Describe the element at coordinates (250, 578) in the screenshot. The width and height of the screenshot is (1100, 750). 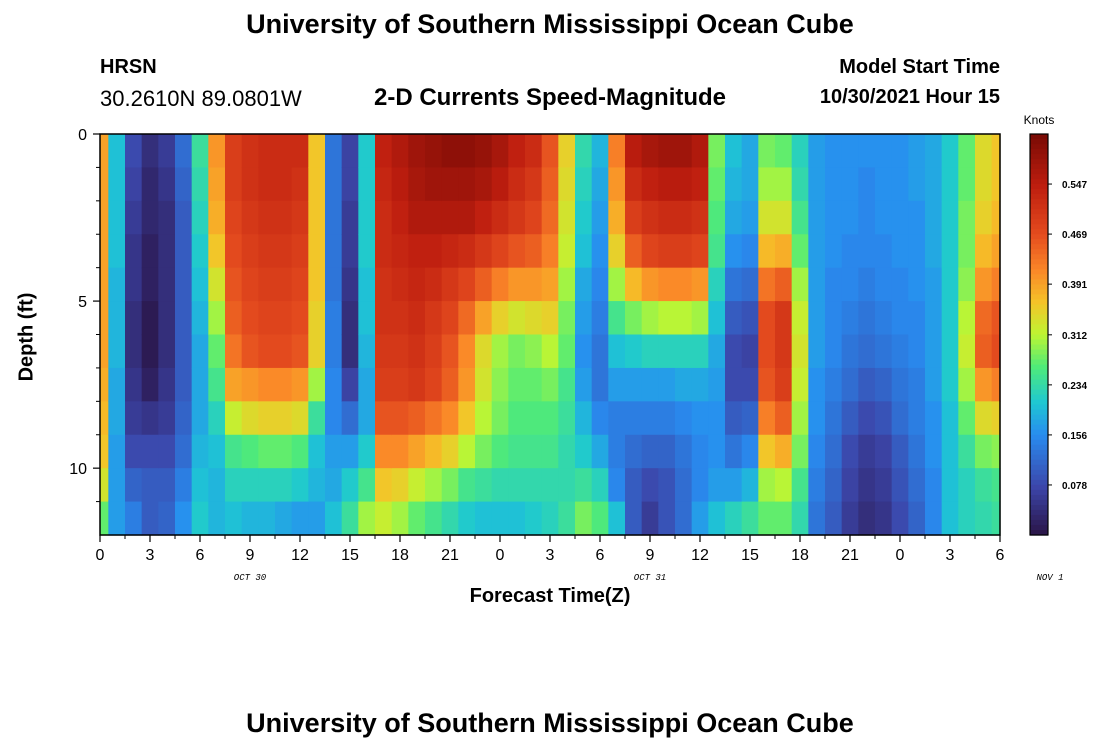
I see `date-label: OCT 30` at that location.